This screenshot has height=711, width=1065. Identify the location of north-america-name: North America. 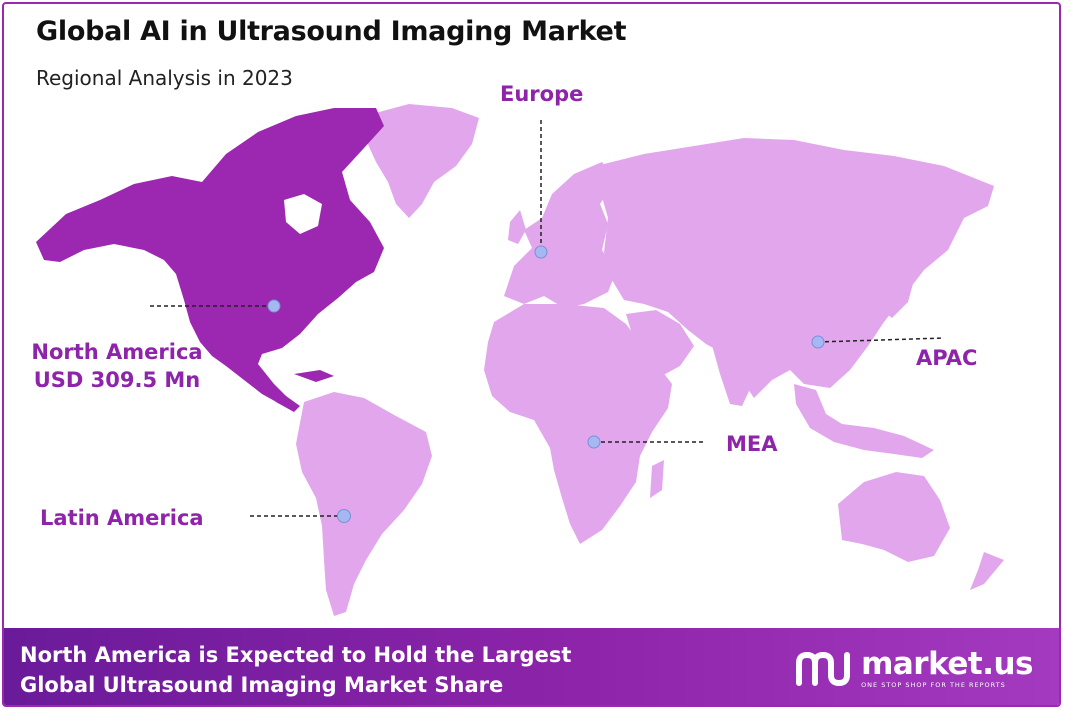
(117, 352).